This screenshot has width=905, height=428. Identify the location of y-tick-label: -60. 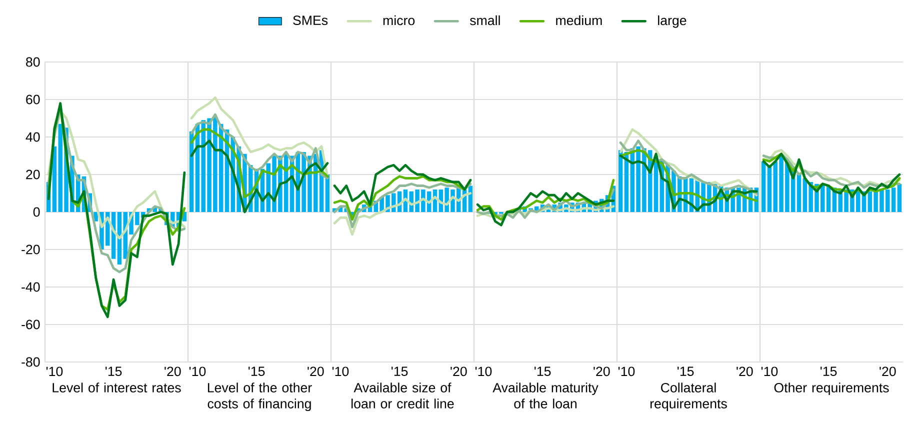
(31, 325).